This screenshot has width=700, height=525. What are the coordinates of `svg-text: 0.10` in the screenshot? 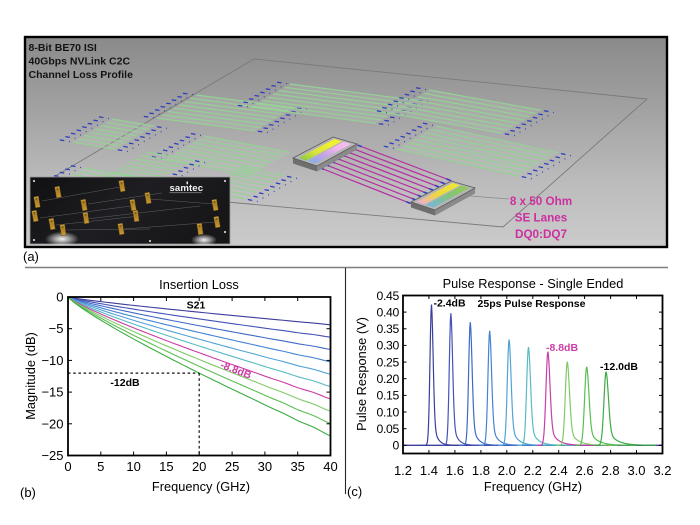 It's located at (387, 412).